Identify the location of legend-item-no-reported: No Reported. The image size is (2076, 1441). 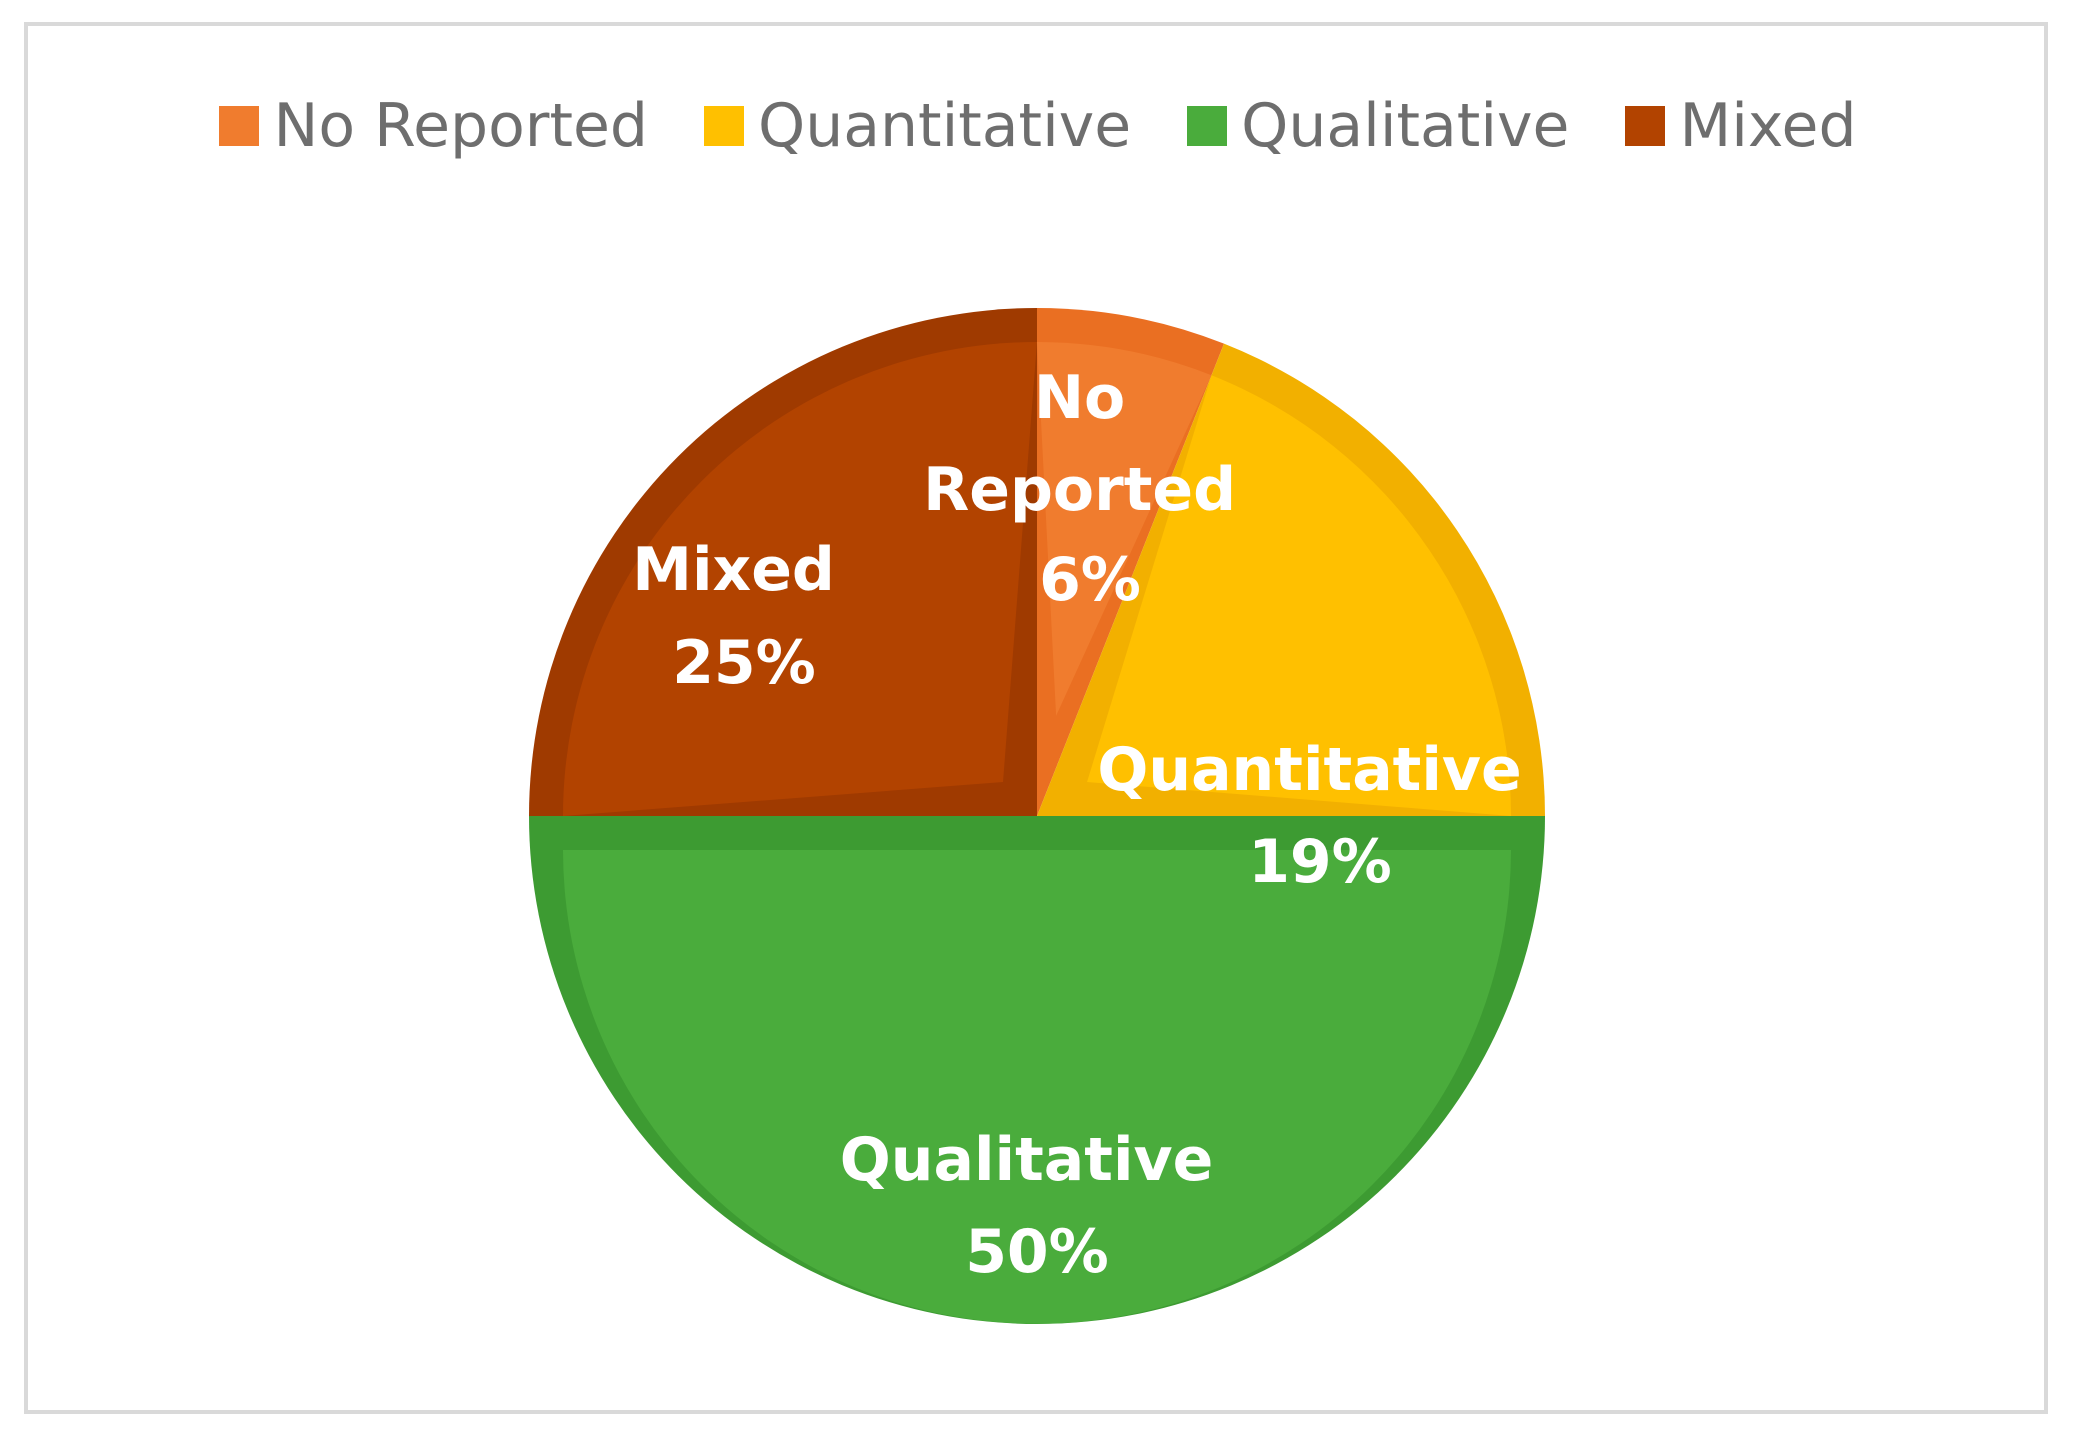
(433, 126).